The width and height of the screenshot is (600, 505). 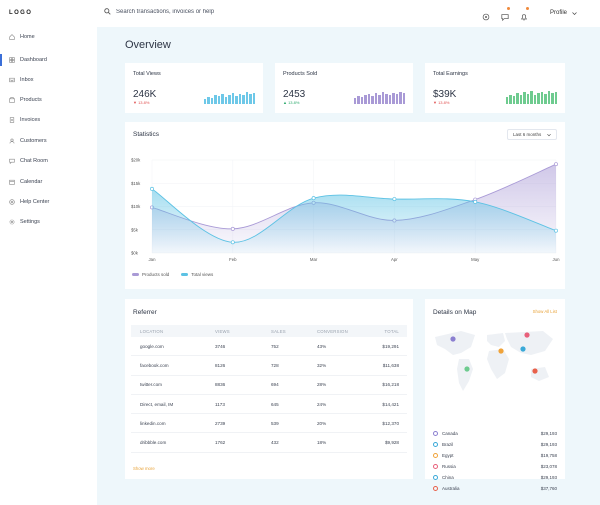 I want to click on sidebar-item-customers: Customers, so click(x=48, y=141).